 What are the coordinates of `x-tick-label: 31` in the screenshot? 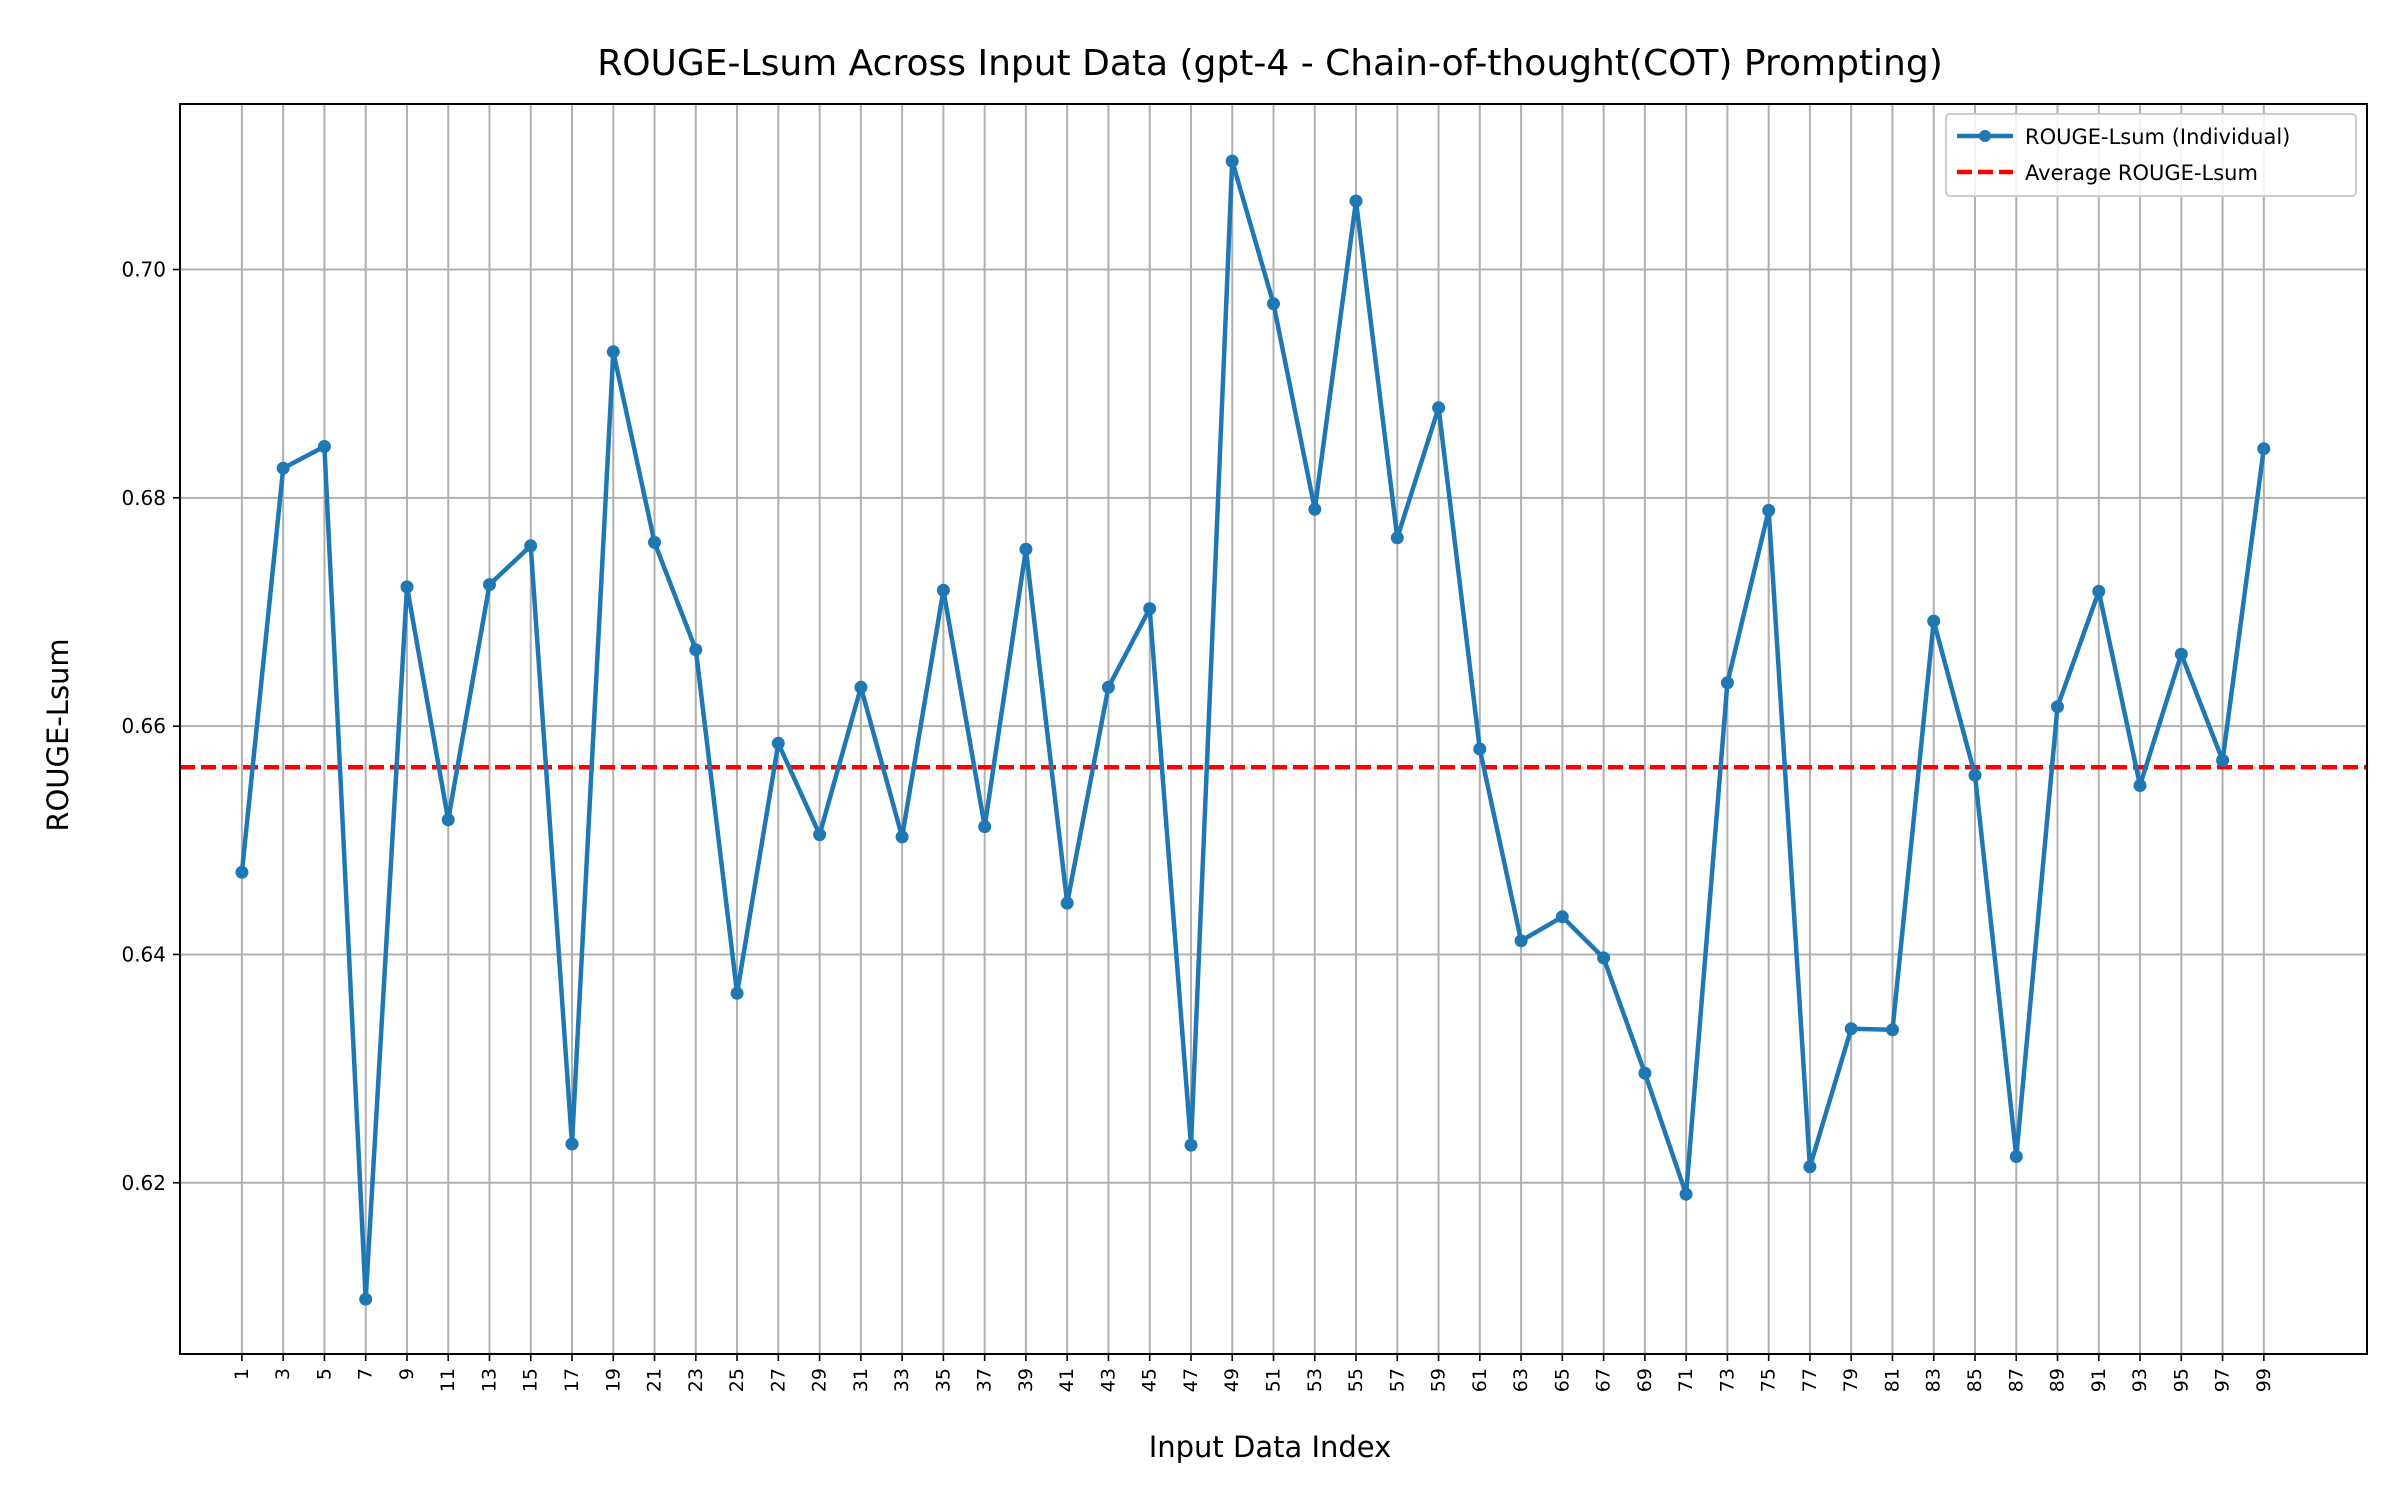 It's located at (861, 1380).